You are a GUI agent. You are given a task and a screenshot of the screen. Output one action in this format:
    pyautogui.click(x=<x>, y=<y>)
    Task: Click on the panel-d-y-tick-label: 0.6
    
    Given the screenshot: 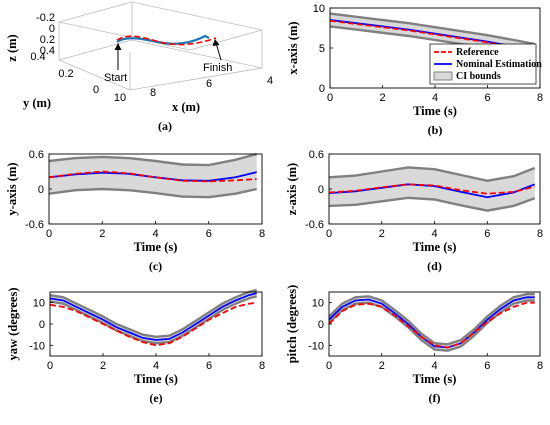 What is the action you would take?
    pyautogui.click(x=316, y=155)
    